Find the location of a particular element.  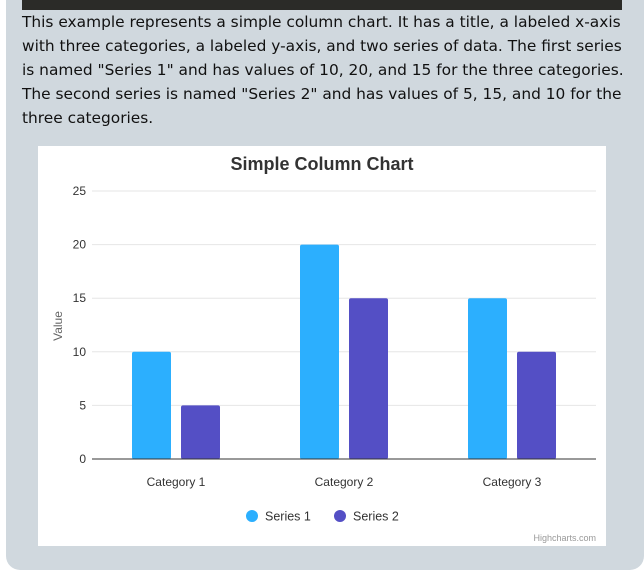

credits-link: Highcharts.com is located at coordinates (564, 538).